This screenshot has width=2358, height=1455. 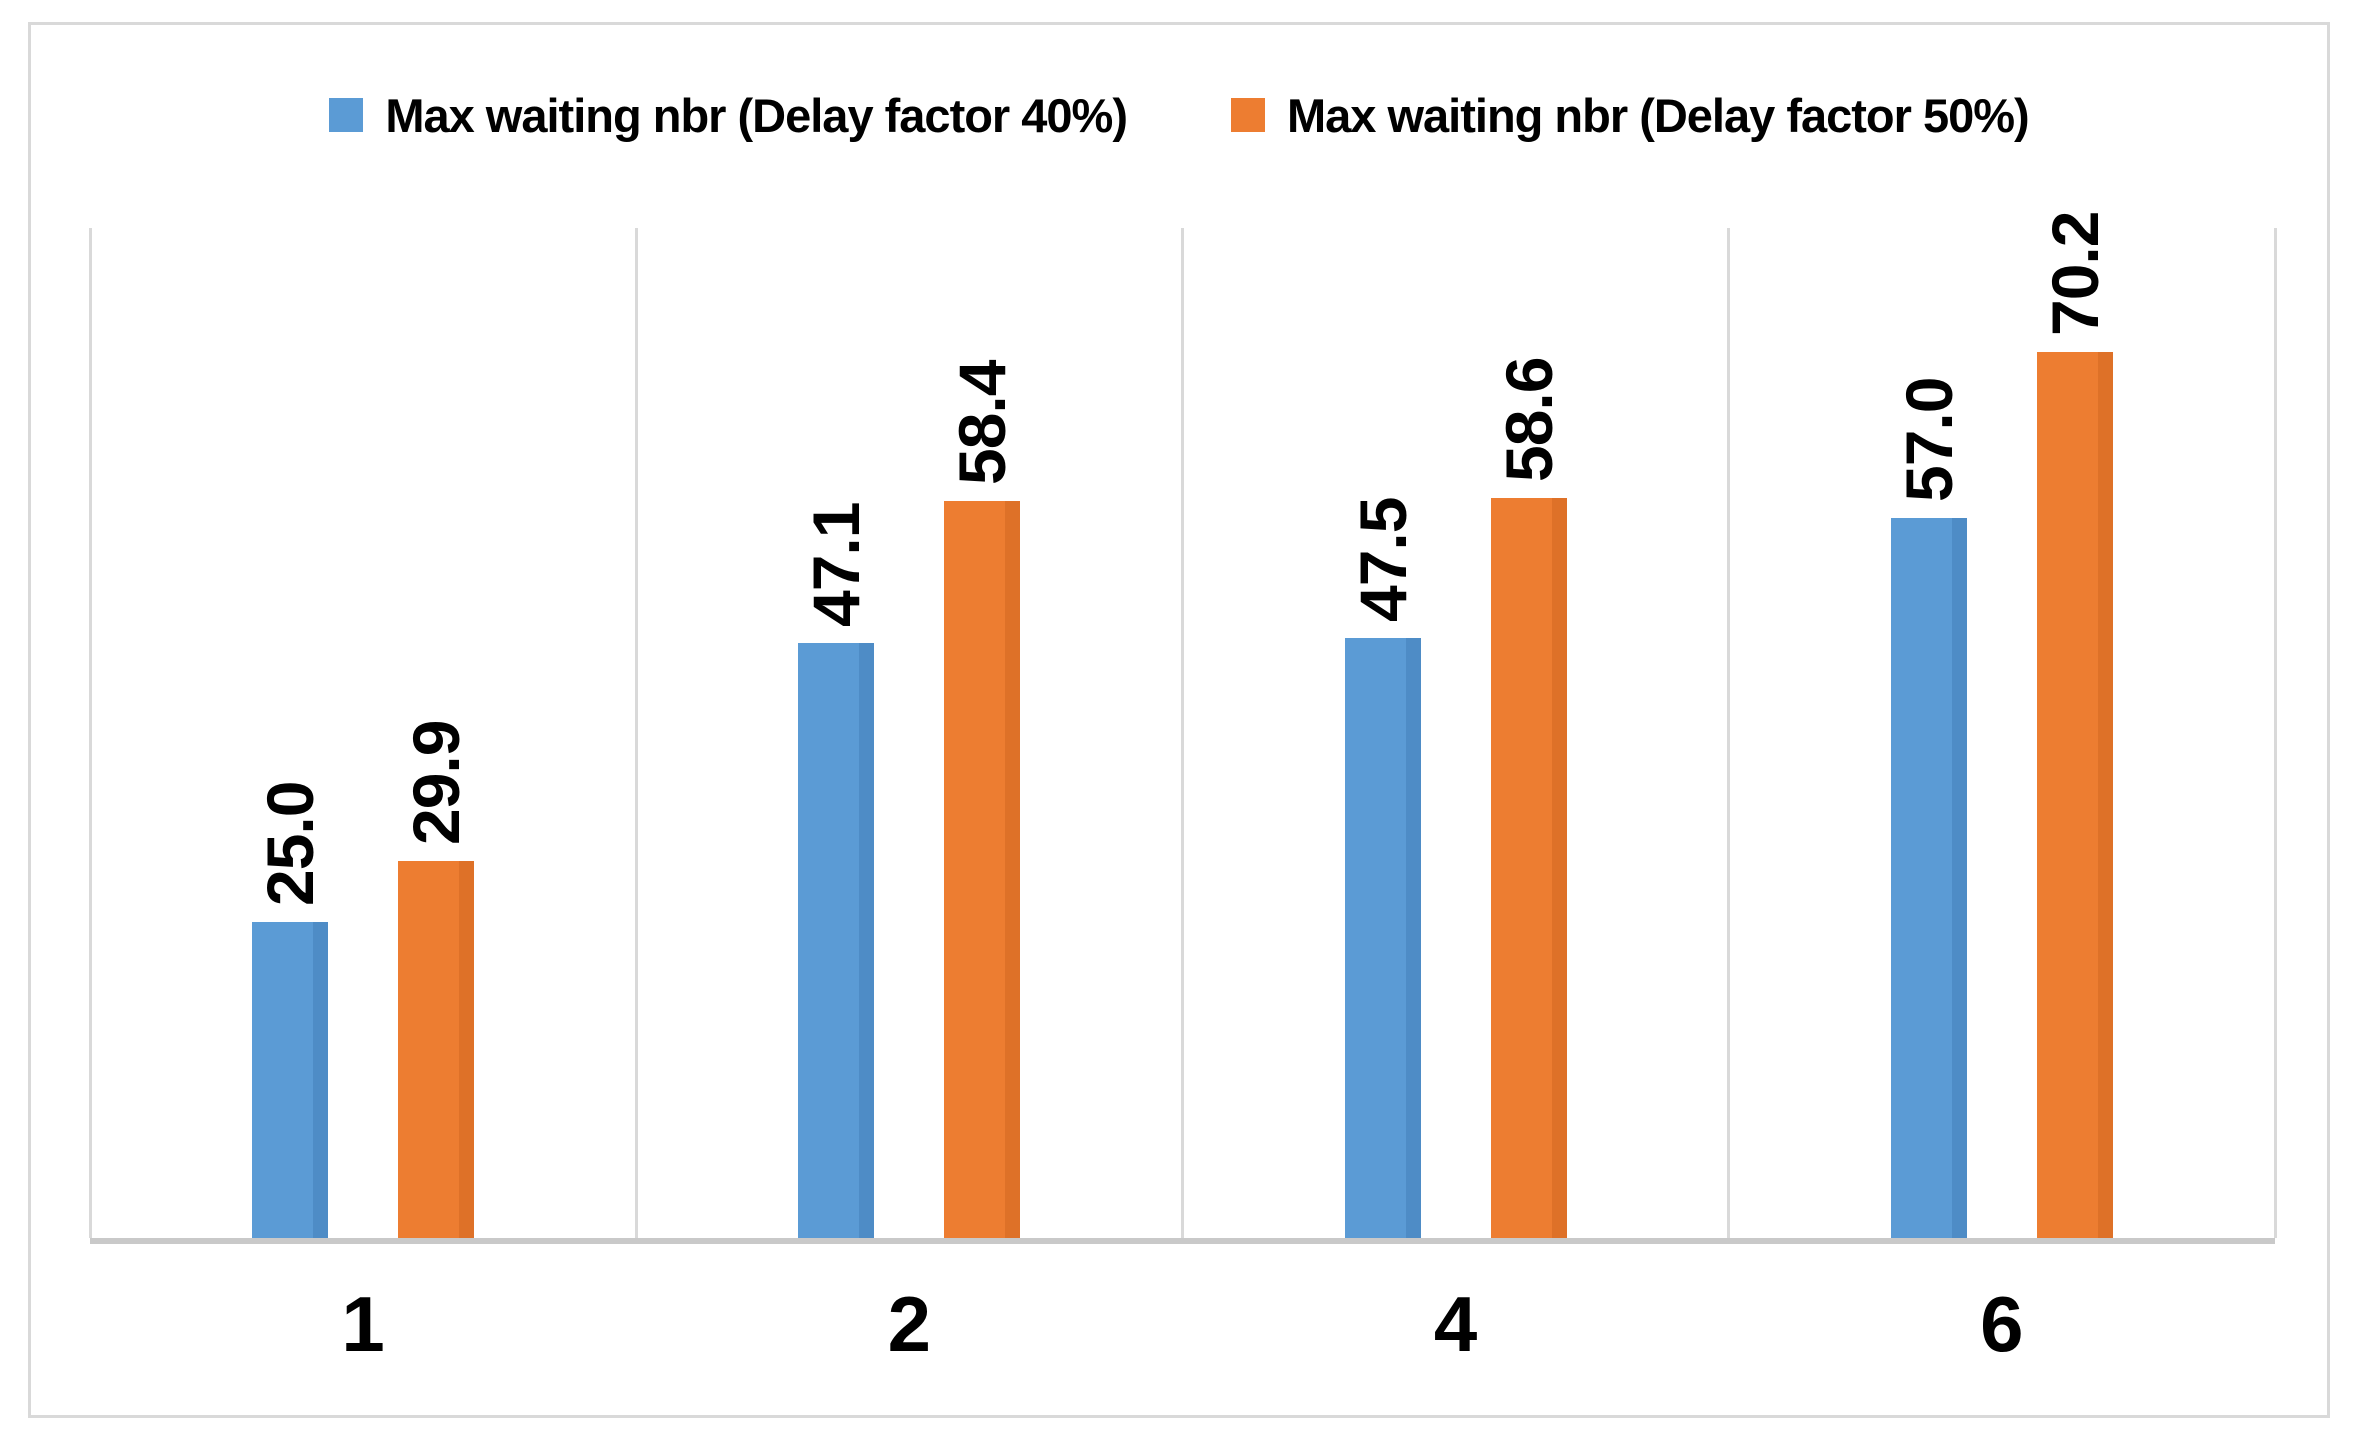 I want to click on bar-value-label: 29.9, so click(x=436, y=782).